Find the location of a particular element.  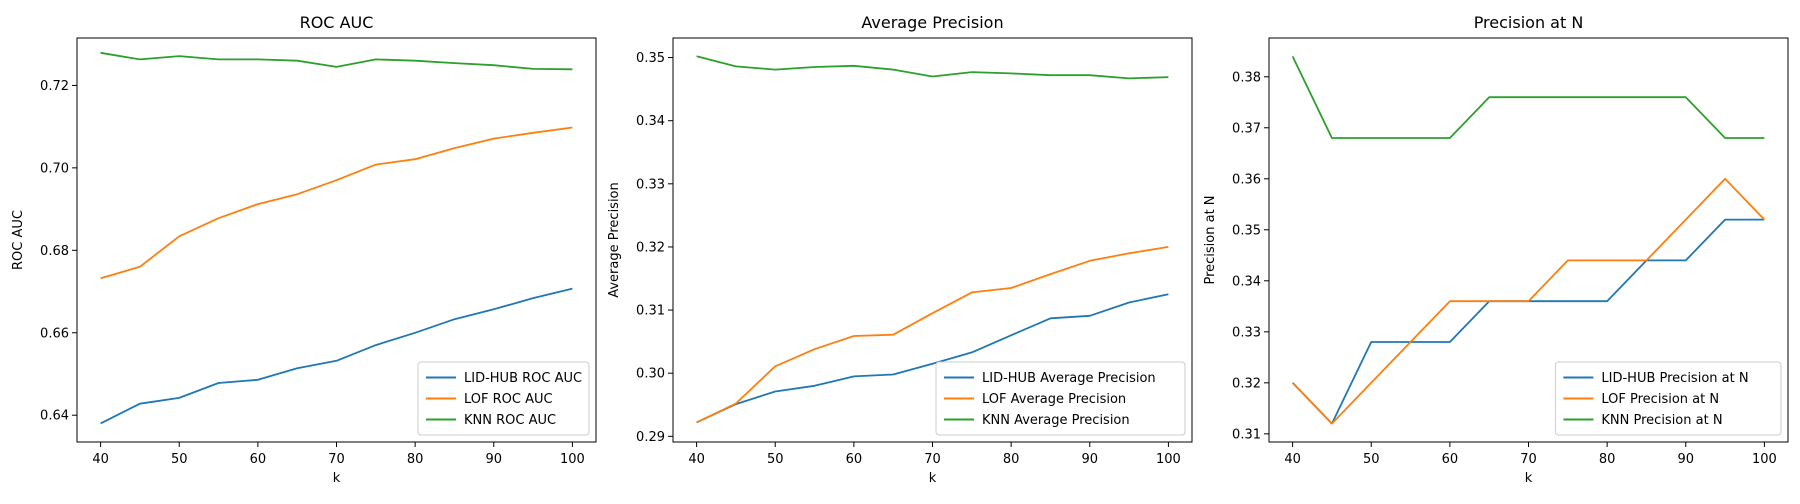

y-tick-label: 0.72 is located at coordinates (54, 86).